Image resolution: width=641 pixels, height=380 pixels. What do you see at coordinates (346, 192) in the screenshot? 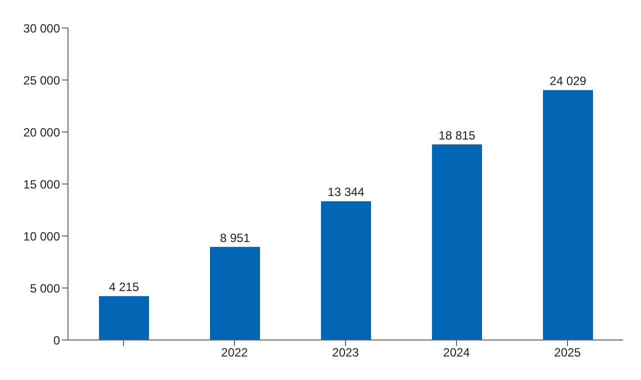
I see `data-label: 13 344` at bounding box center [346, 192].